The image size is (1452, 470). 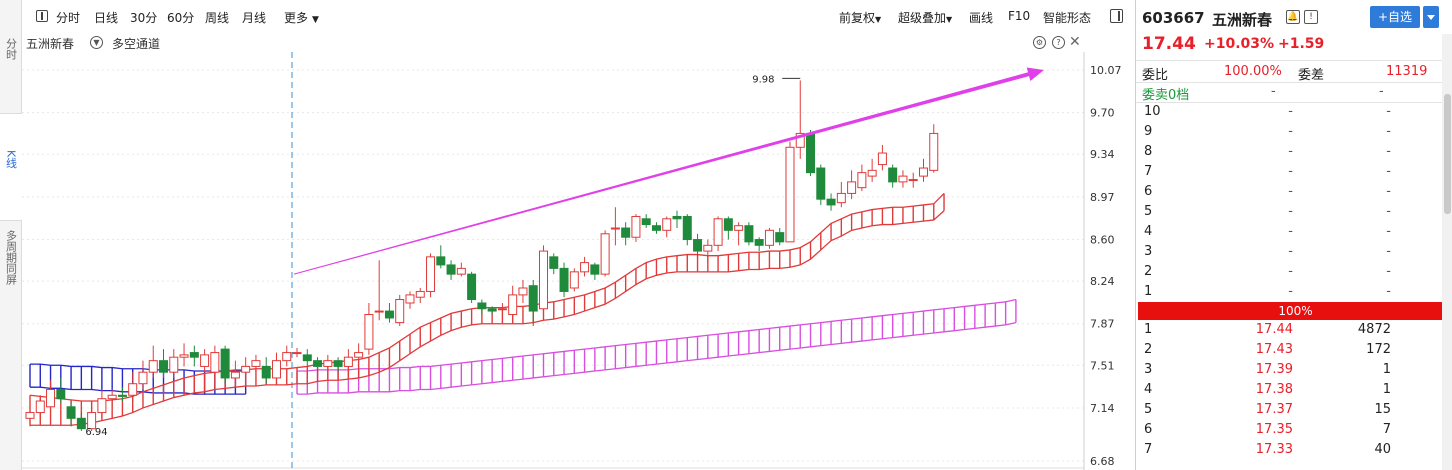 What do you see at coordinates (1289, 234) in the screenshot?
I see `sell-level-row: 4 - -` at bounding box center [1289, 234].